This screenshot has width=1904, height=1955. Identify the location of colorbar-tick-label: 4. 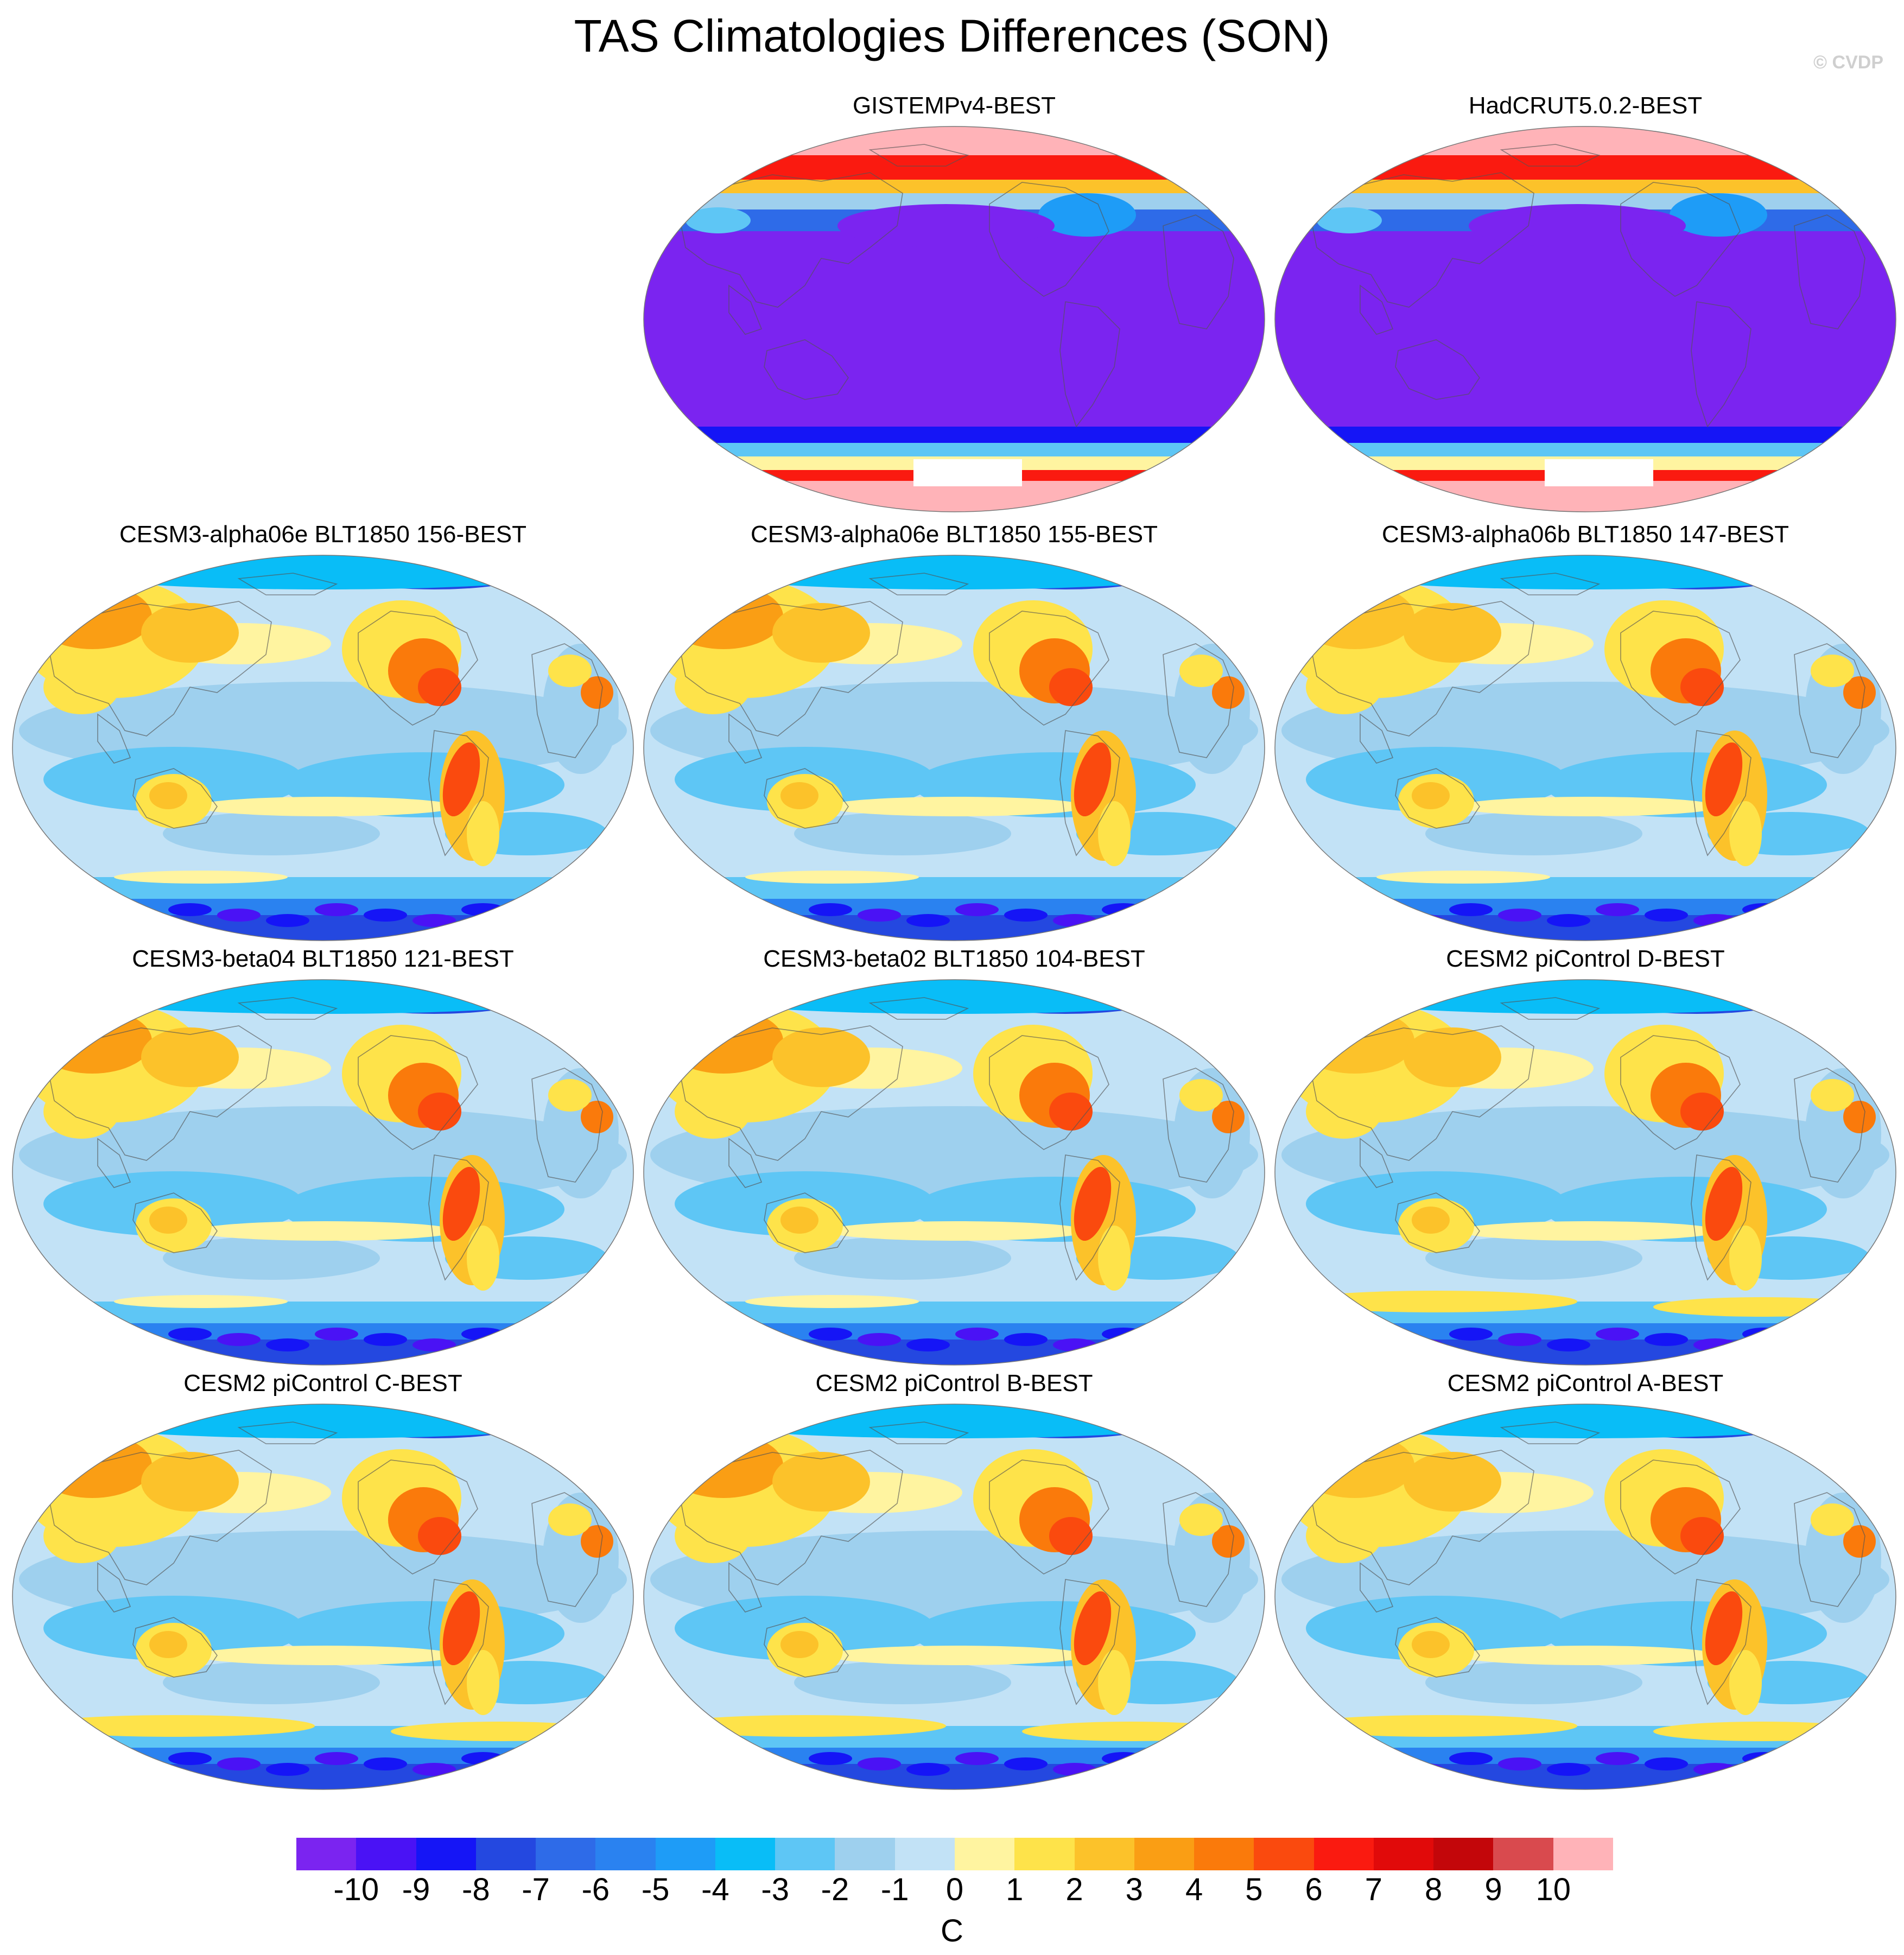
(1194, 1889).